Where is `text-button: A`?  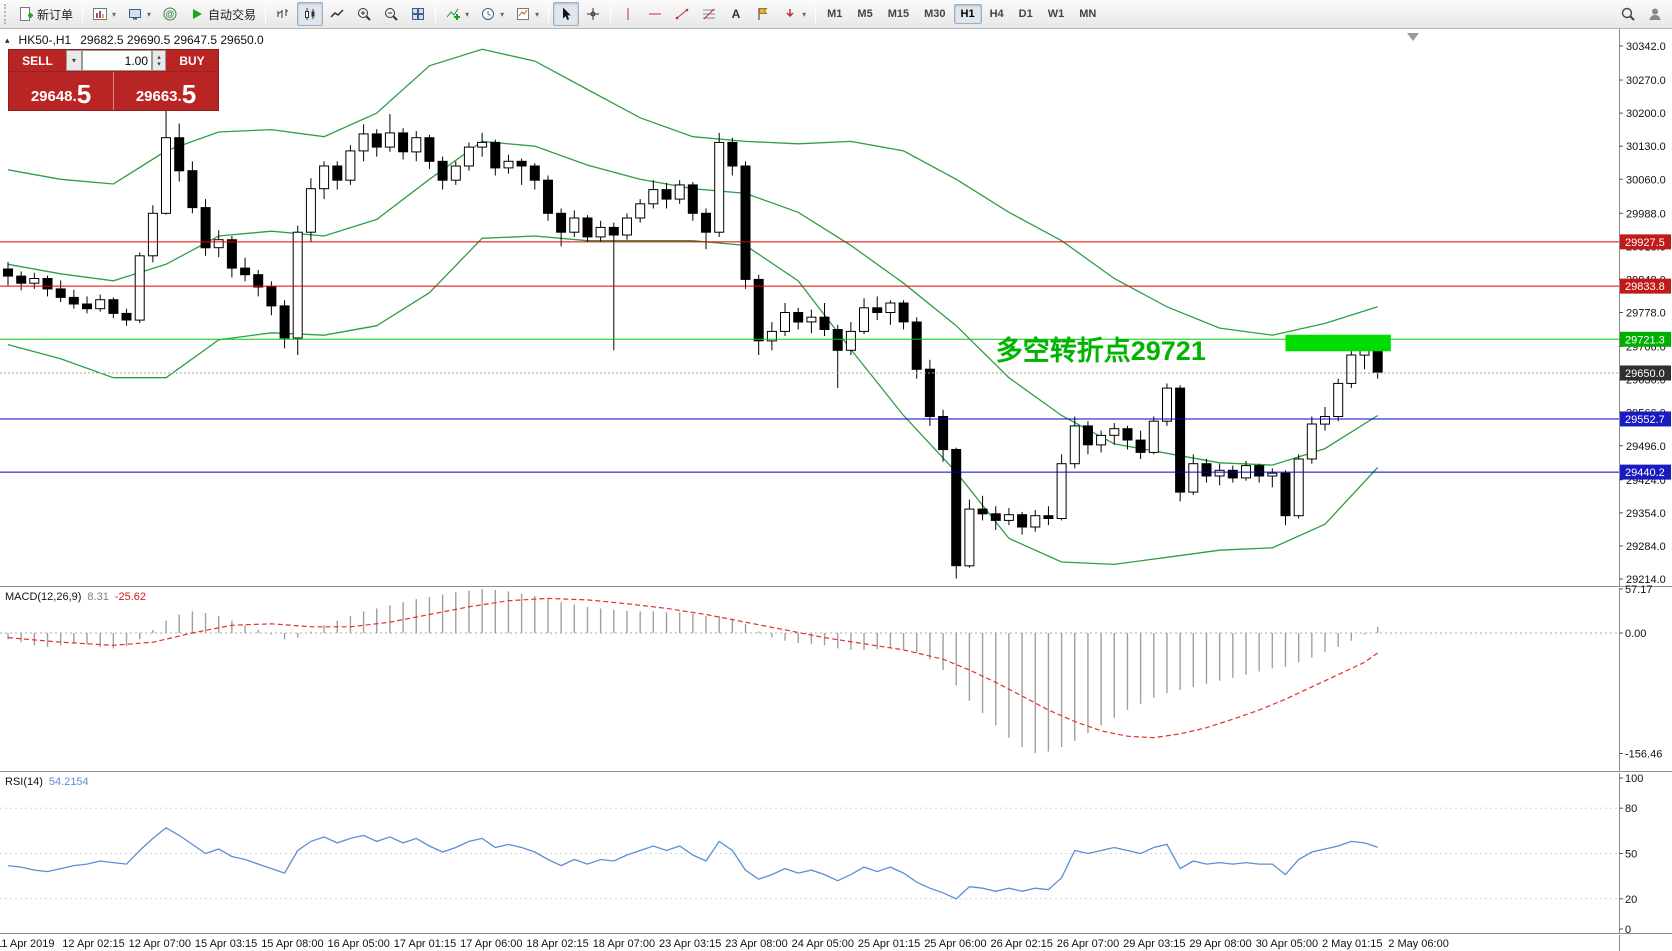 text-button: A is located at coordinates (736, 14).